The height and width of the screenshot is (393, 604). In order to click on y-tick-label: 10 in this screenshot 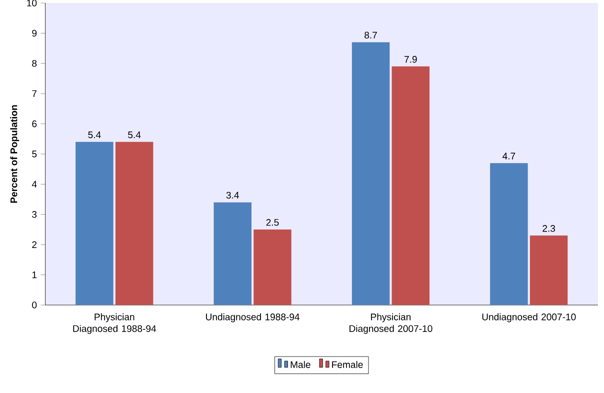, I will do `click(32, 3)`.